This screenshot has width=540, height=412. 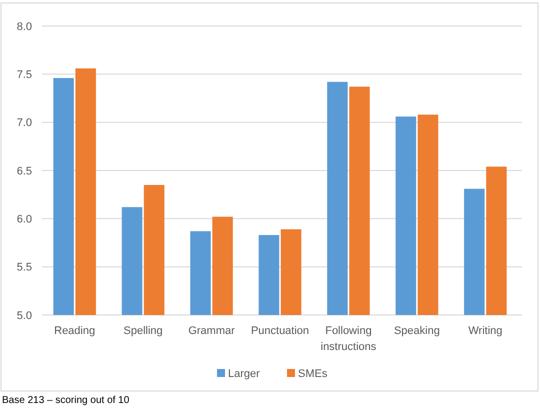 I want to click on x-tick-label: Writing, so click(x=485, y=331).